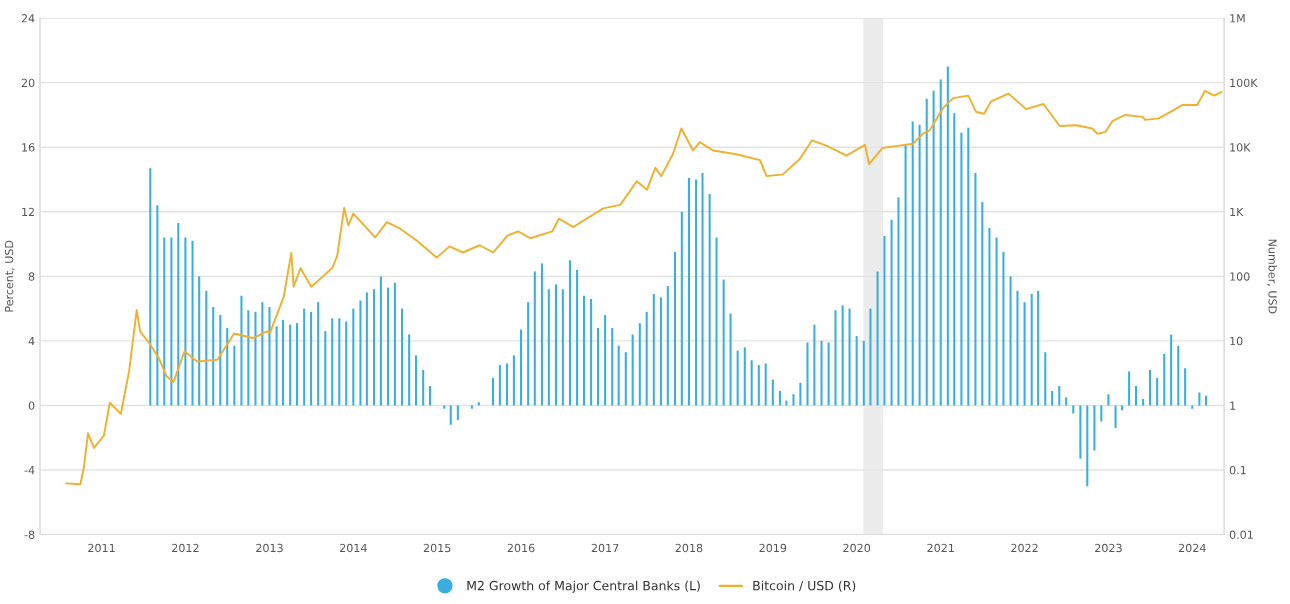  Describe the element at coordinates (1233, 405) in the screenshot. I see `y2-tick-label: 1` at that location.